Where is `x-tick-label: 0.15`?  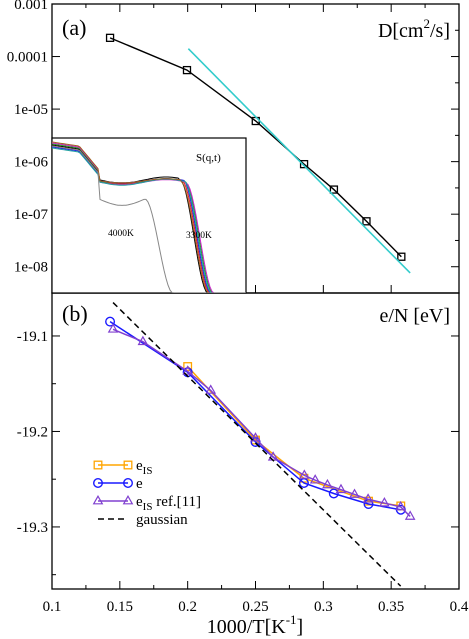
x-tick-label: 0.15 is located at coordinates (120, 607).